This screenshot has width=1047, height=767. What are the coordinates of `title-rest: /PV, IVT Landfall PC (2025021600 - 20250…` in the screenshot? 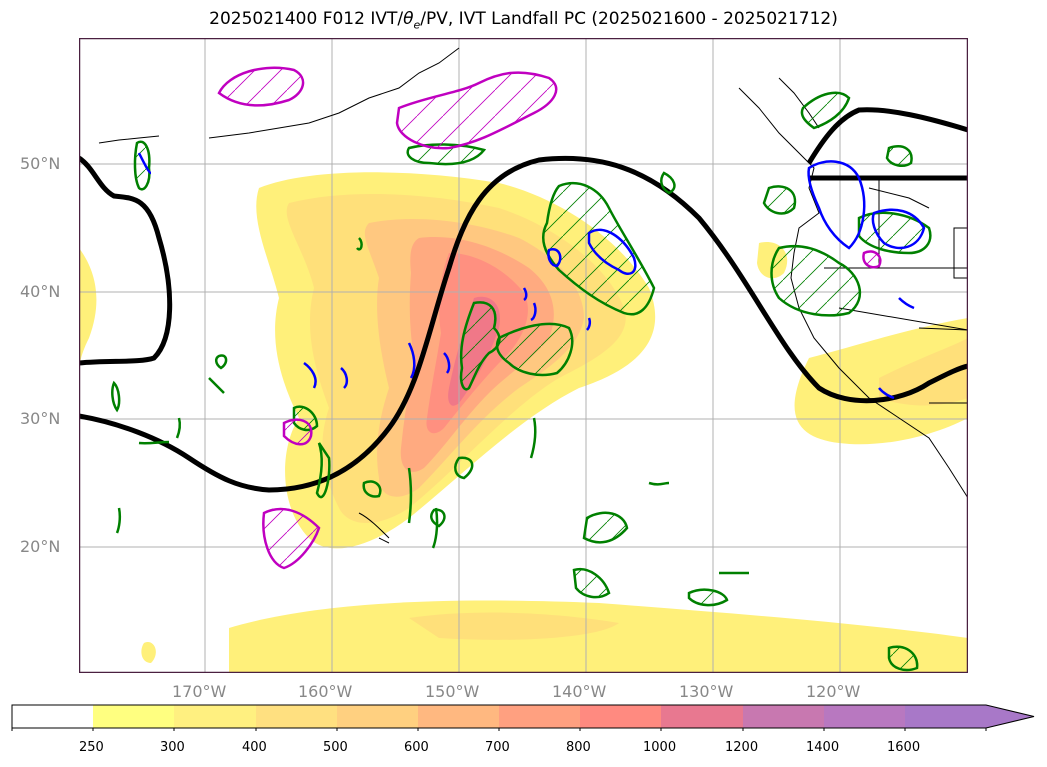 It's located at (629, 19).